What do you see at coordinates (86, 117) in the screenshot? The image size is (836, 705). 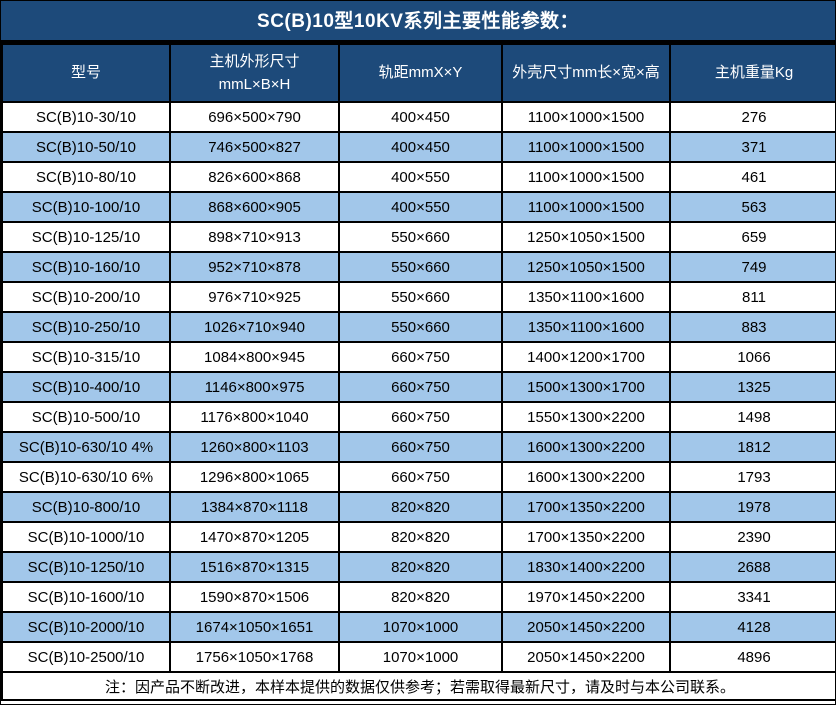 I see `table-cell: SC(B)10-30/10` at bounding box center [86, 117].